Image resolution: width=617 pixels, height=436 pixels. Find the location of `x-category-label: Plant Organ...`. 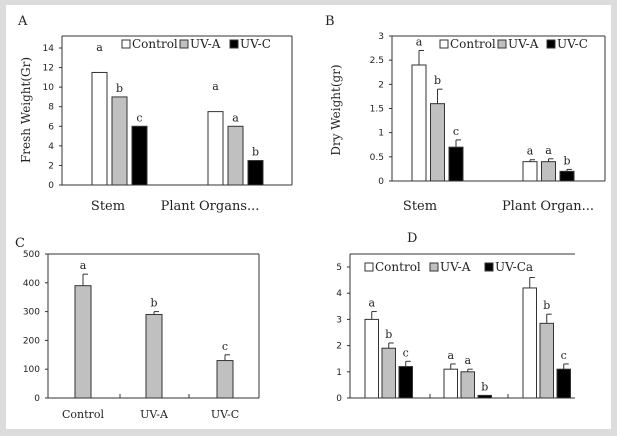

x-category-label: Plant Organ... is located at coordinates (548, 206).